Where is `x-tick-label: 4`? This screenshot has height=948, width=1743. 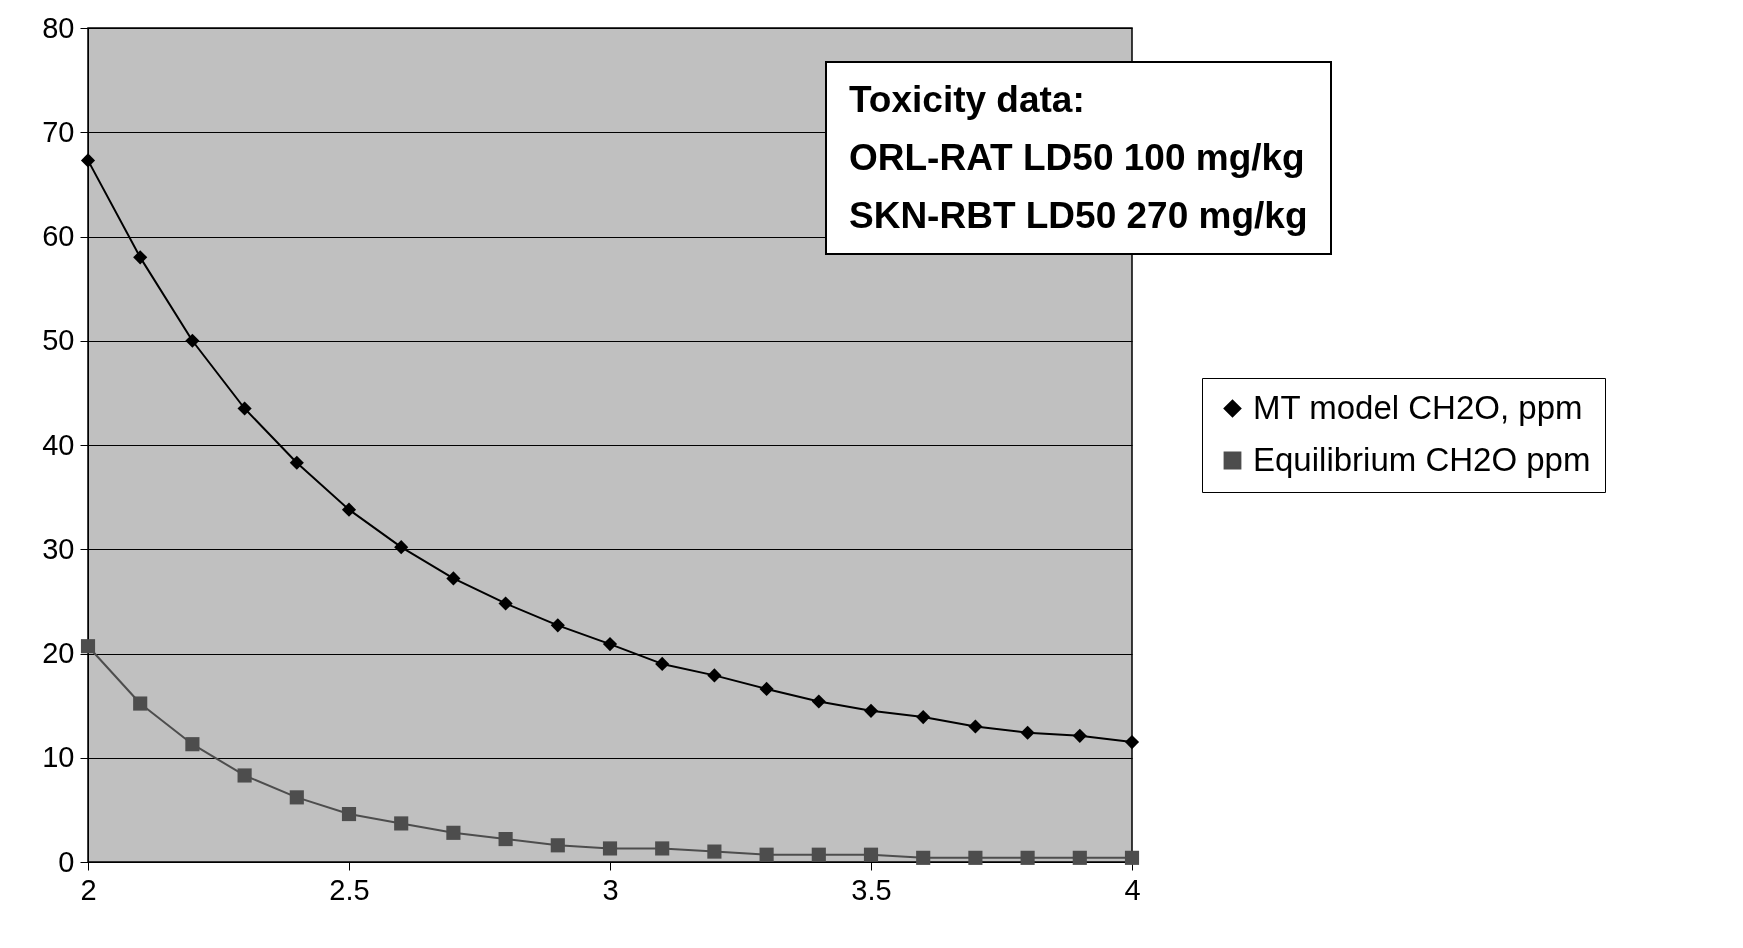
x-tick-label: 4 is located at coordinates (1132, 889).